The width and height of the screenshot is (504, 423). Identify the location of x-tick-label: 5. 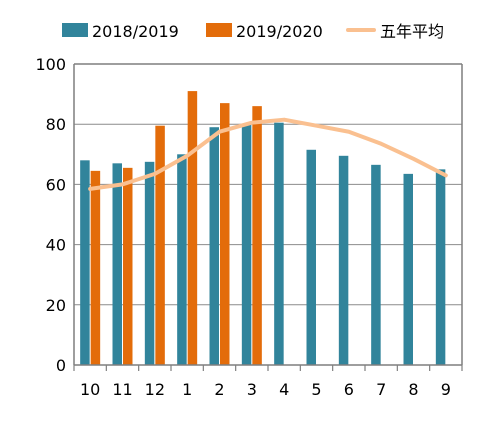
(316, 389).